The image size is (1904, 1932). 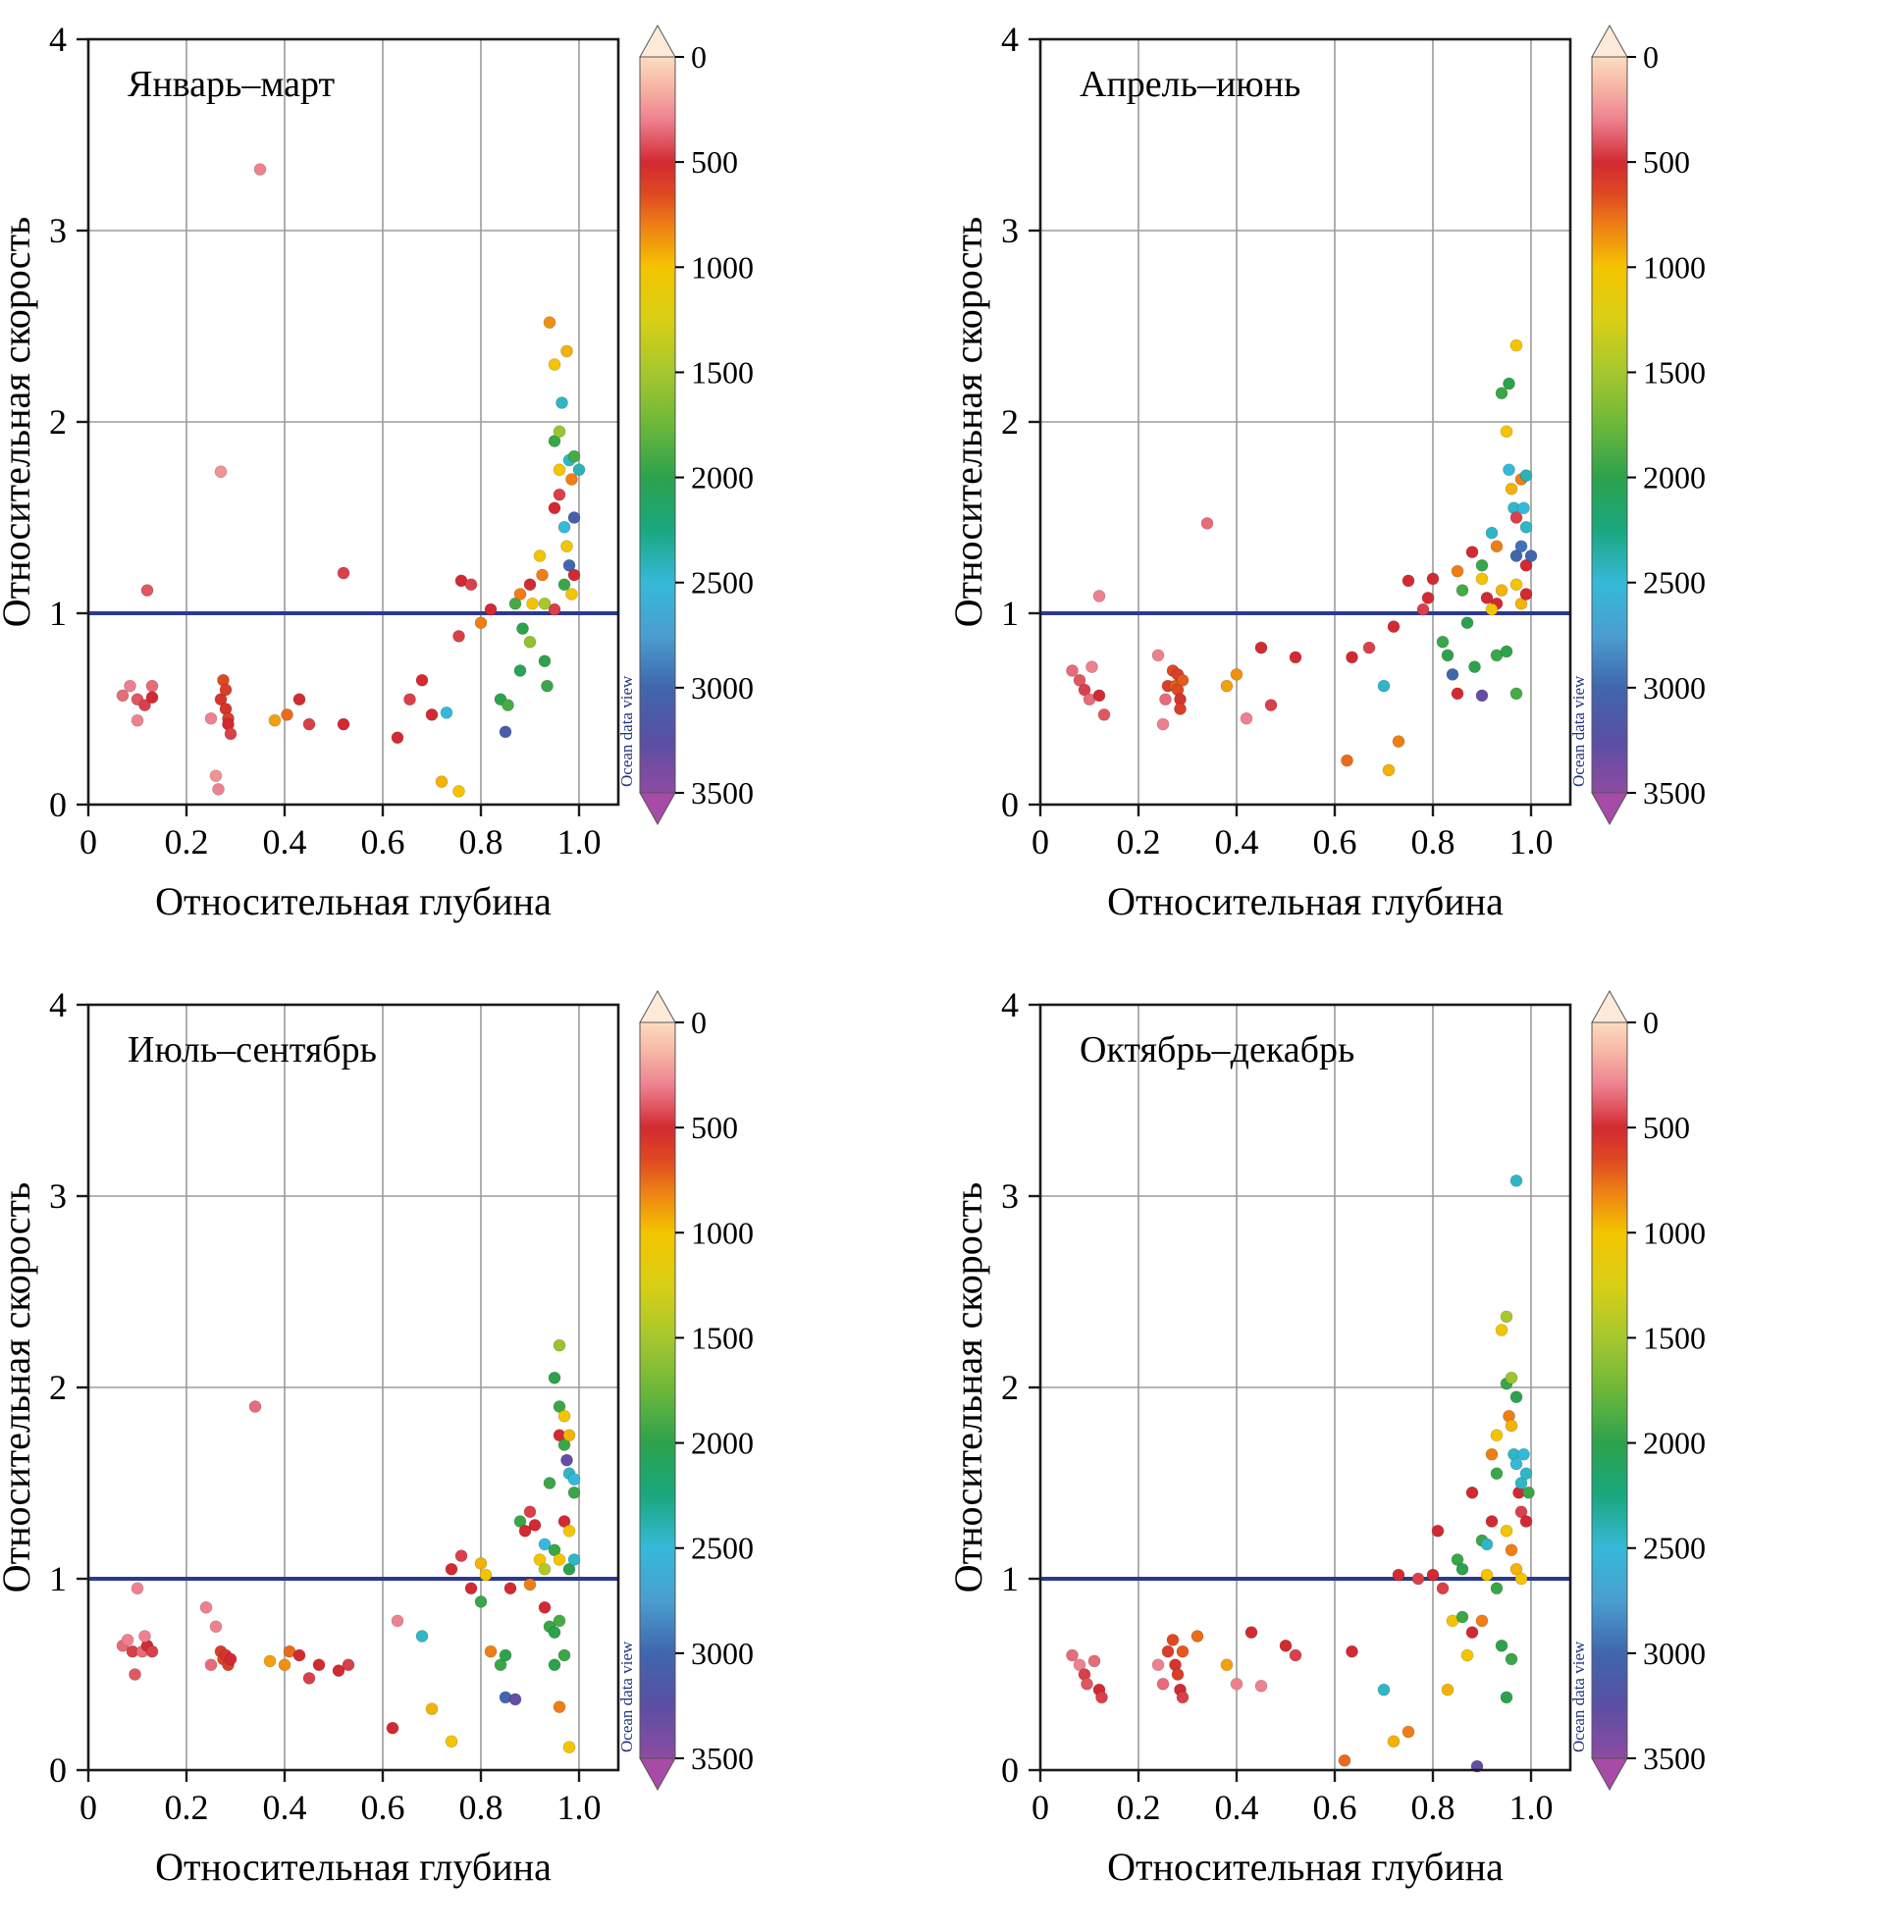 What do you see at coordinates (1674, 267) in the screenshot?
I see `colorbar-tick-label: 1000` at bounding box center [1674, 267].